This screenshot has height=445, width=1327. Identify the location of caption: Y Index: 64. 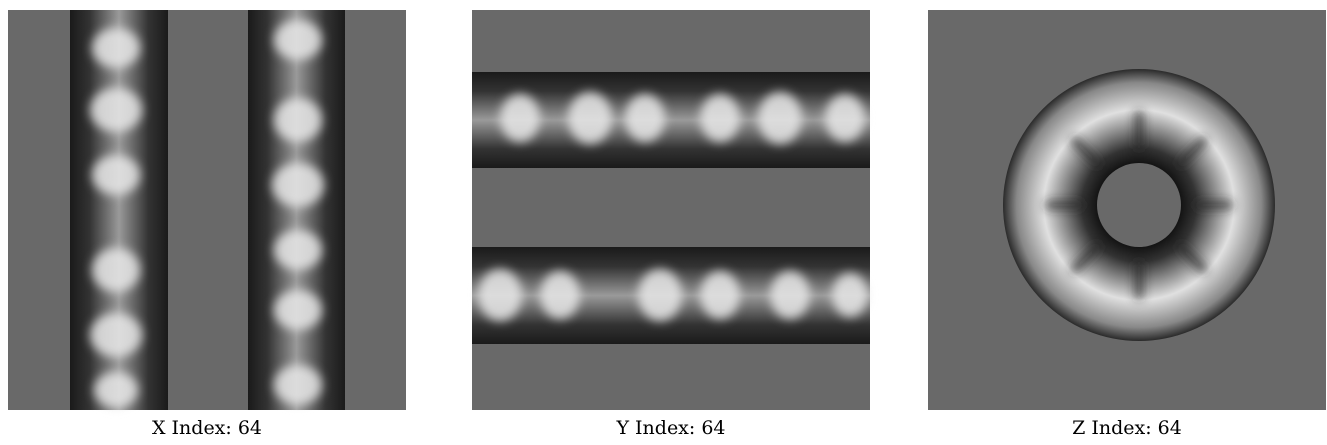
(670, 428).